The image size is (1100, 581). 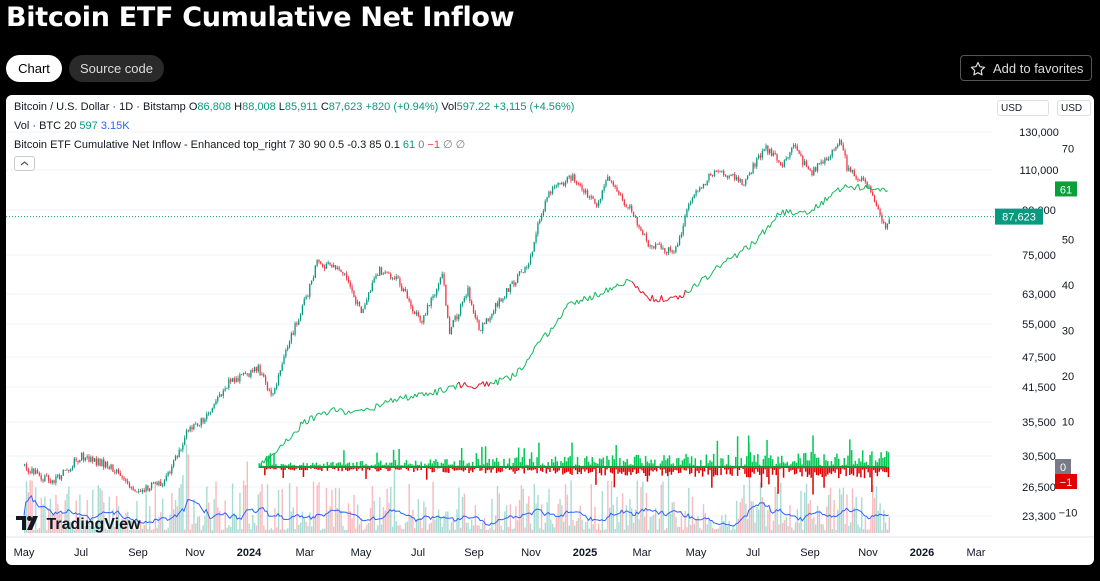 I want to click on symbol-name: Bitcoin / U.S. Dollar · 1D · Bitstamp, so click(x=100, y=107).